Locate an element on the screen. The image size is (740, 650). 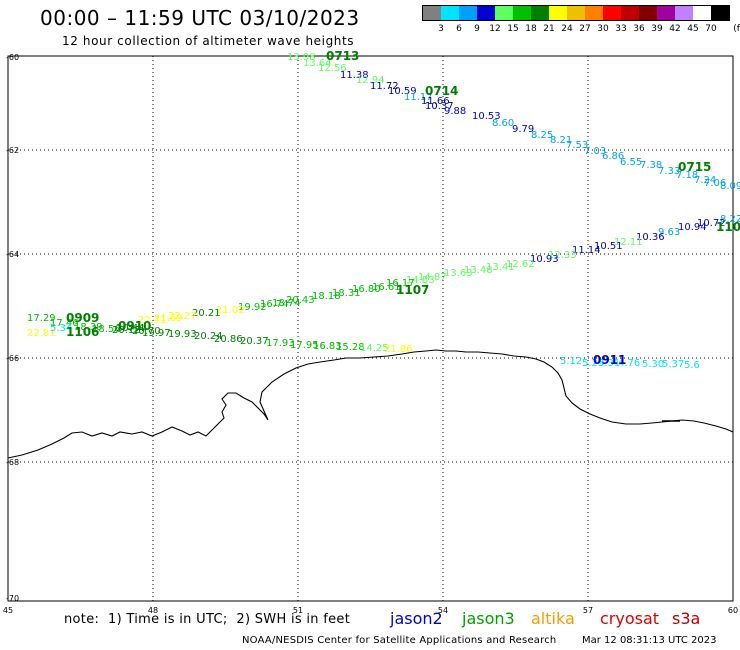
swh-value: 12.94 is located at coordinates (370, 80).